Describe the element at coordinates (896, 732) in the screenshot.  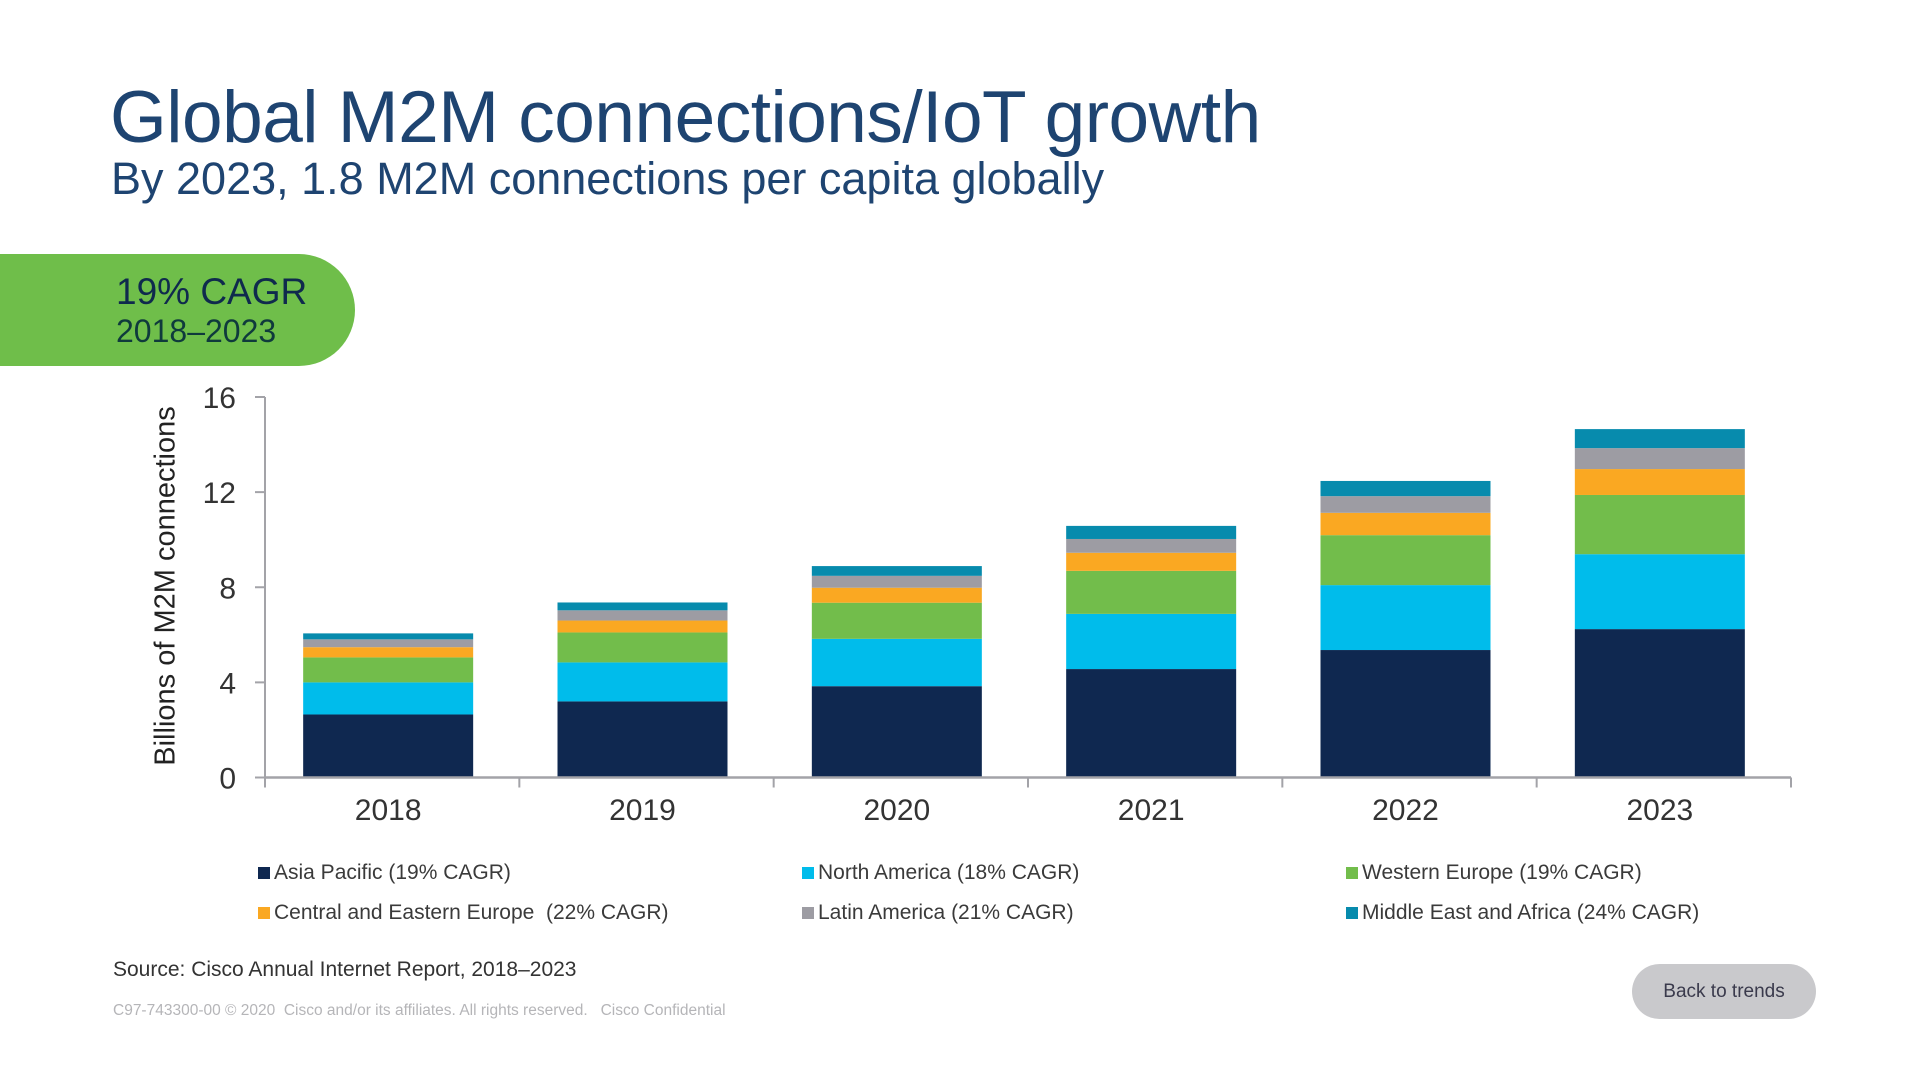
I see `bar-segment-2020-asia-pacific` at that location.